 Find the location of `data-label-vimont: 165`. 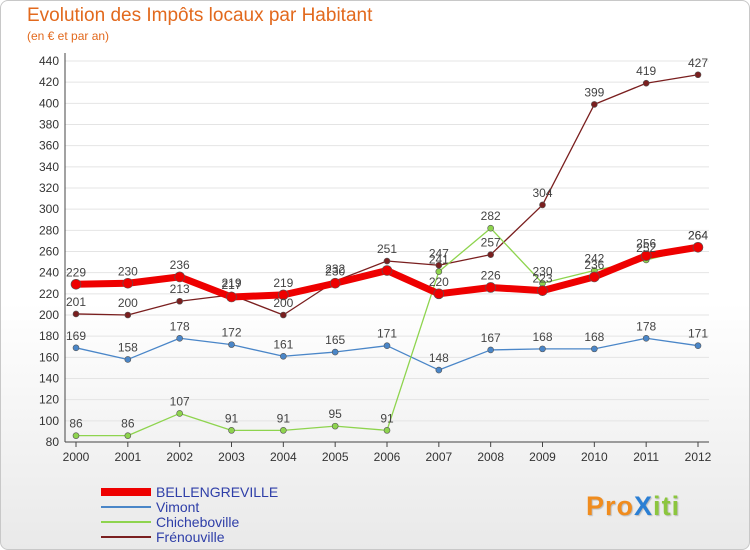

data-label-vimont: 165 is located at coordinates (335, 340).